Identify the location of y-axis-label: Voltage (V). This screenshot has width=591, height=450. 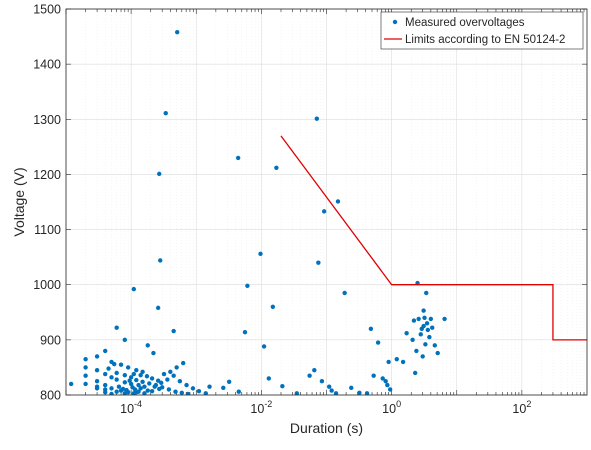
(19, 201).